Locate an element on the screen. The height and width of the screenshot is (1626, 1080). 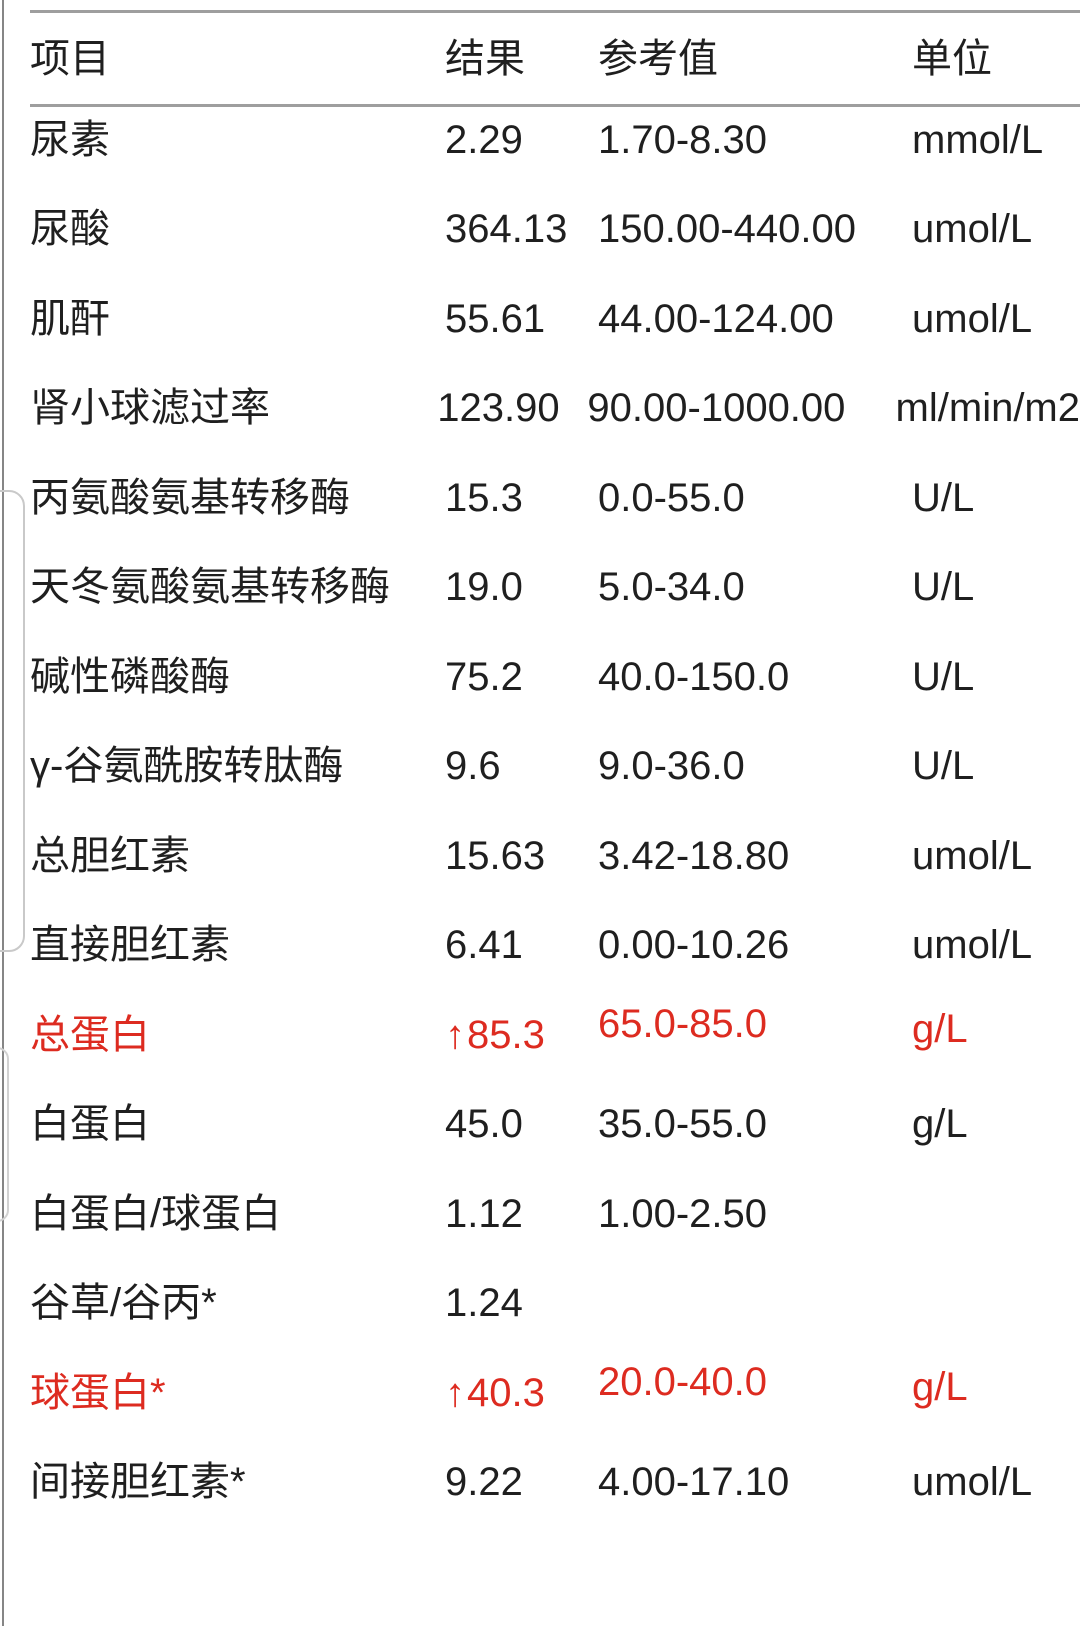
row-item-label: 肌酐 is located at coordinates (70, 318).